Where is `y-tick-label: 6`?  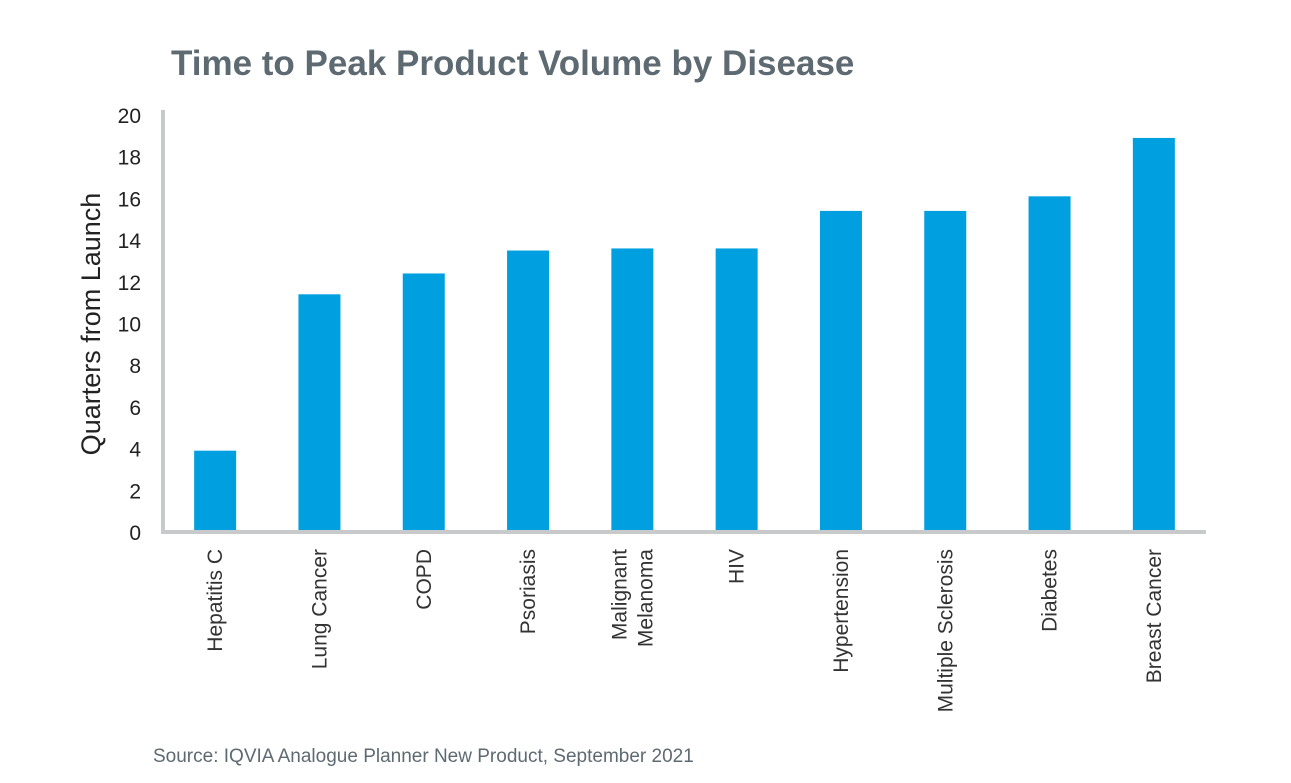
y-tick-label: 6 is located at coordinates (135, 408).